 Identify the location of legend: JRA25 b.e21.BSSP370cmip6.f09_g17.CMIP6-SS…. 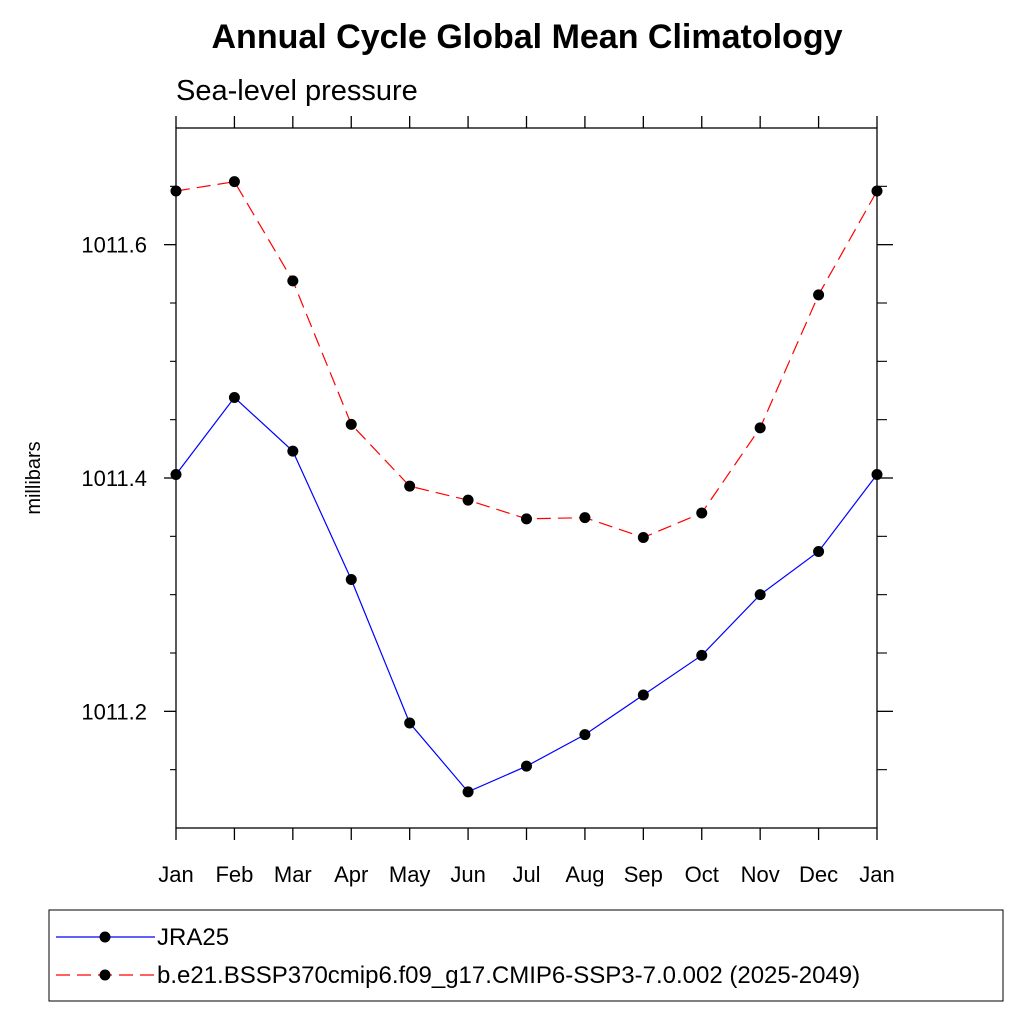
(458, 956).